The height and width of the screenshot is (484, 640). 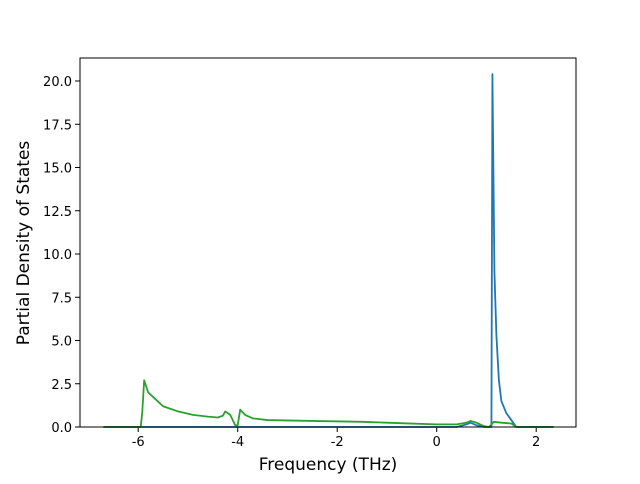 I want to click on y-tick-label: 15.0, so click(x=57, y=169).